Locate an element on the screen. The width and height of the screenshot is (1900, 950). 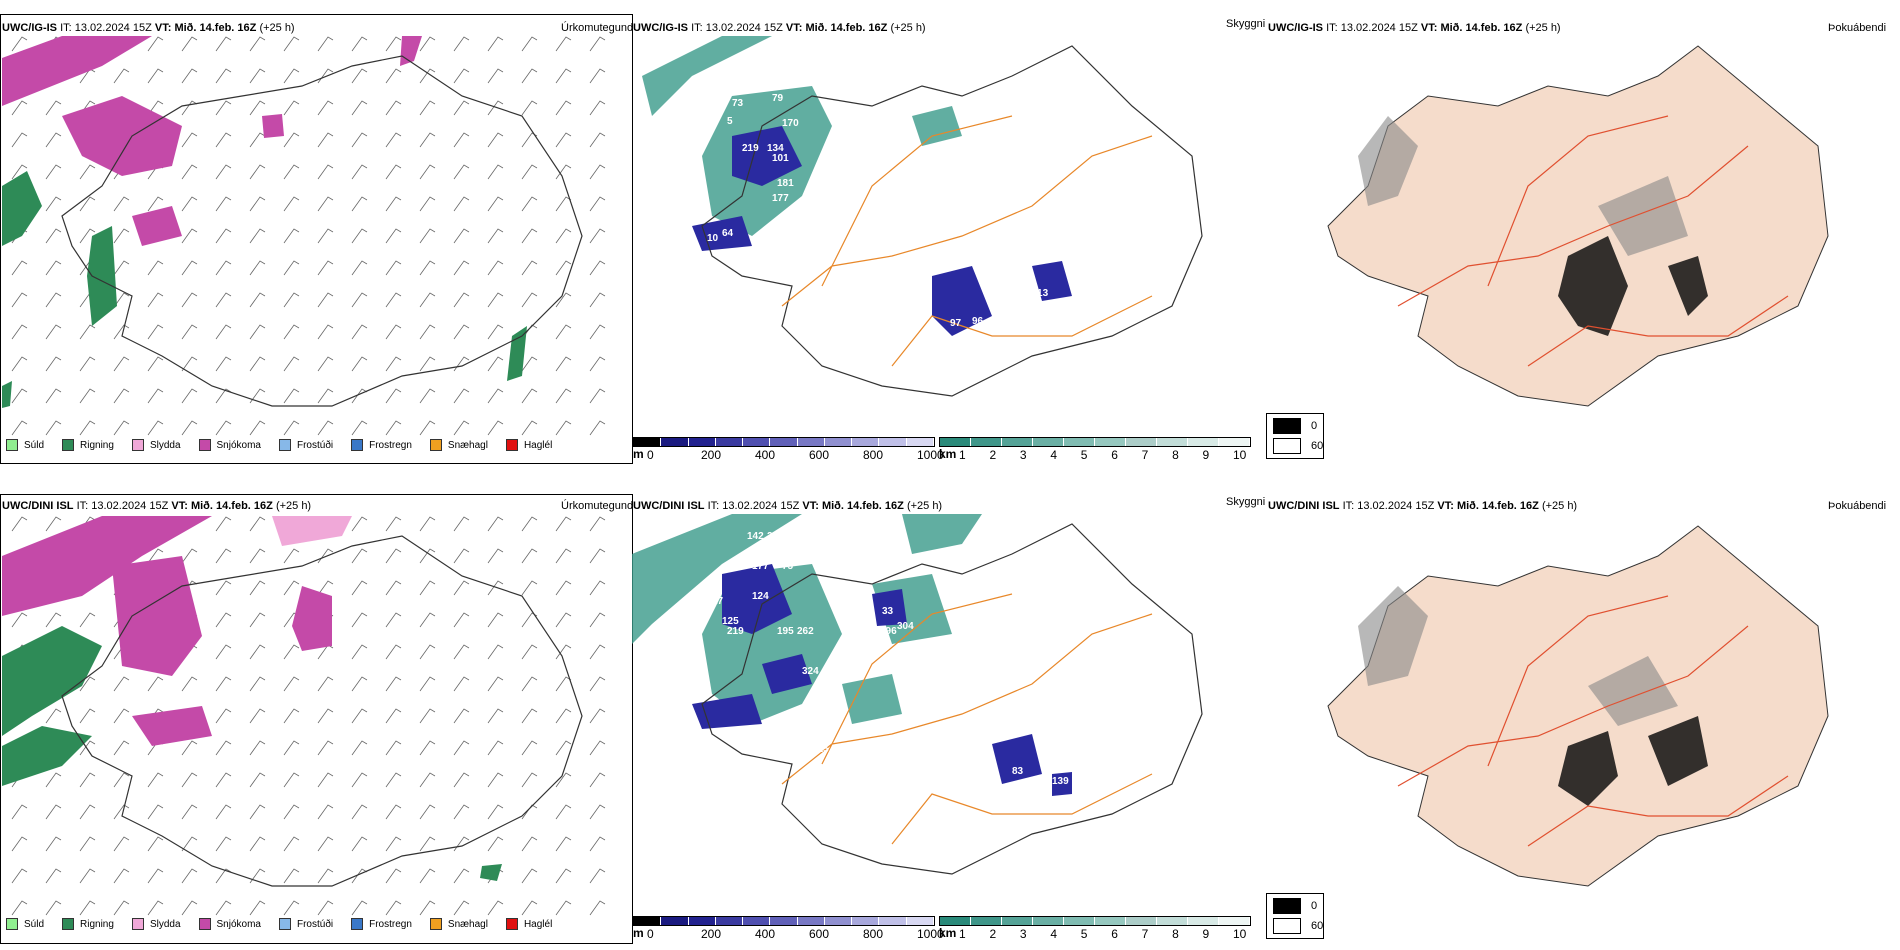
colorbar-tick: 7 is located at coordinates (1145, 455).